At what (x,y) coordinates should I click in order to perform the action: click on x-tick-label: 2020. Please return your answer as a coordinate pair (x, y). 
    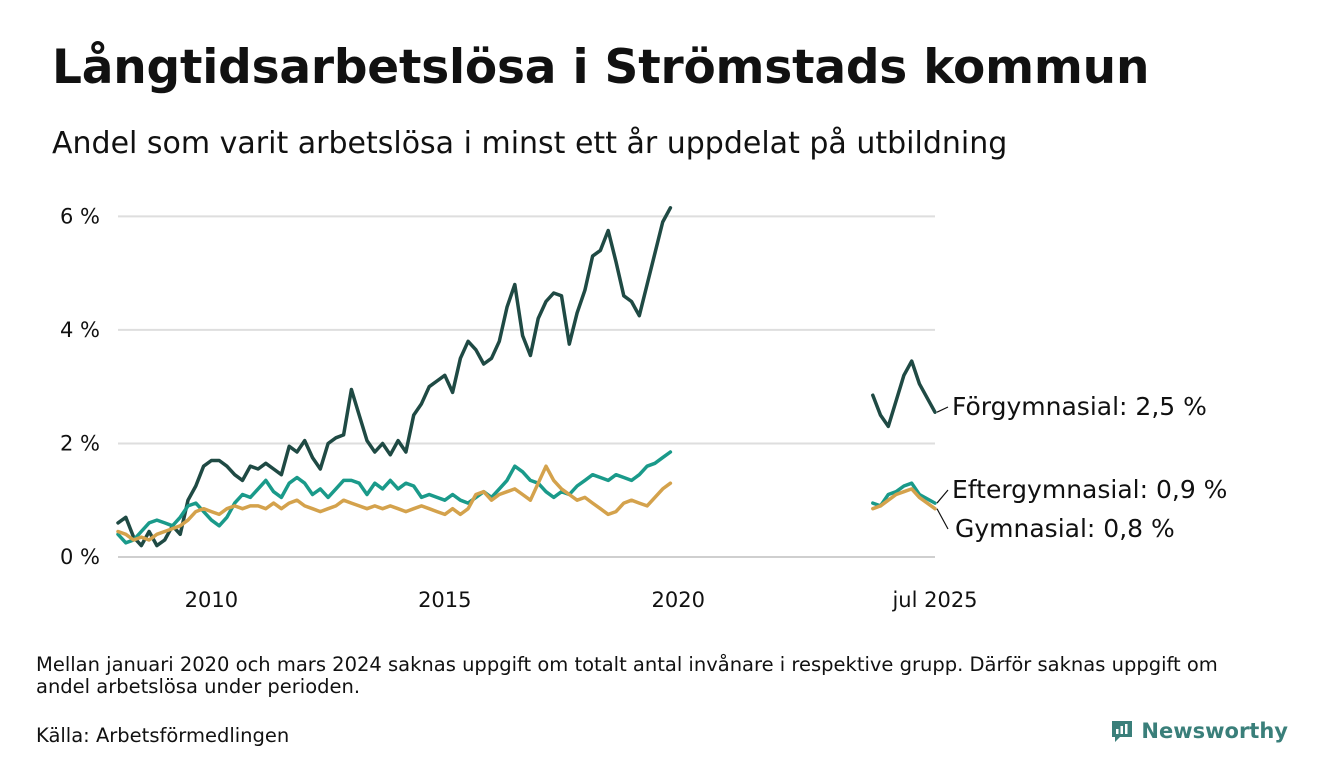
    Looking at the image, I should click on (678, 600).